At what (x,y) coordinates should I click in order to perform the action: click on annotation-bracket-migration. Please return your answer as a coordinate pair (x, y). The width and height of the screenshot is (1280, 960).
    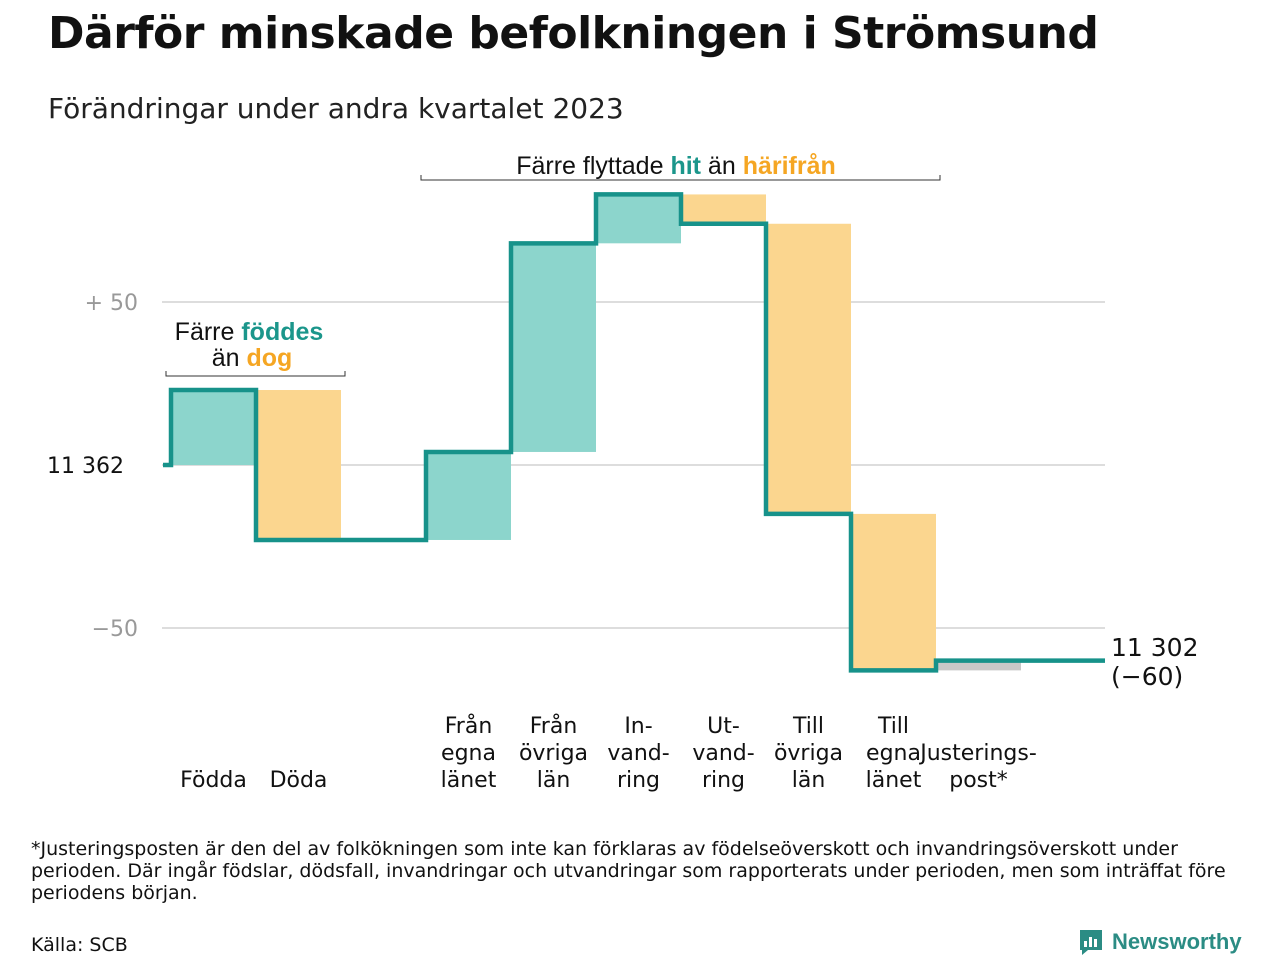
    Looking at the image, I should click on (680, 178).